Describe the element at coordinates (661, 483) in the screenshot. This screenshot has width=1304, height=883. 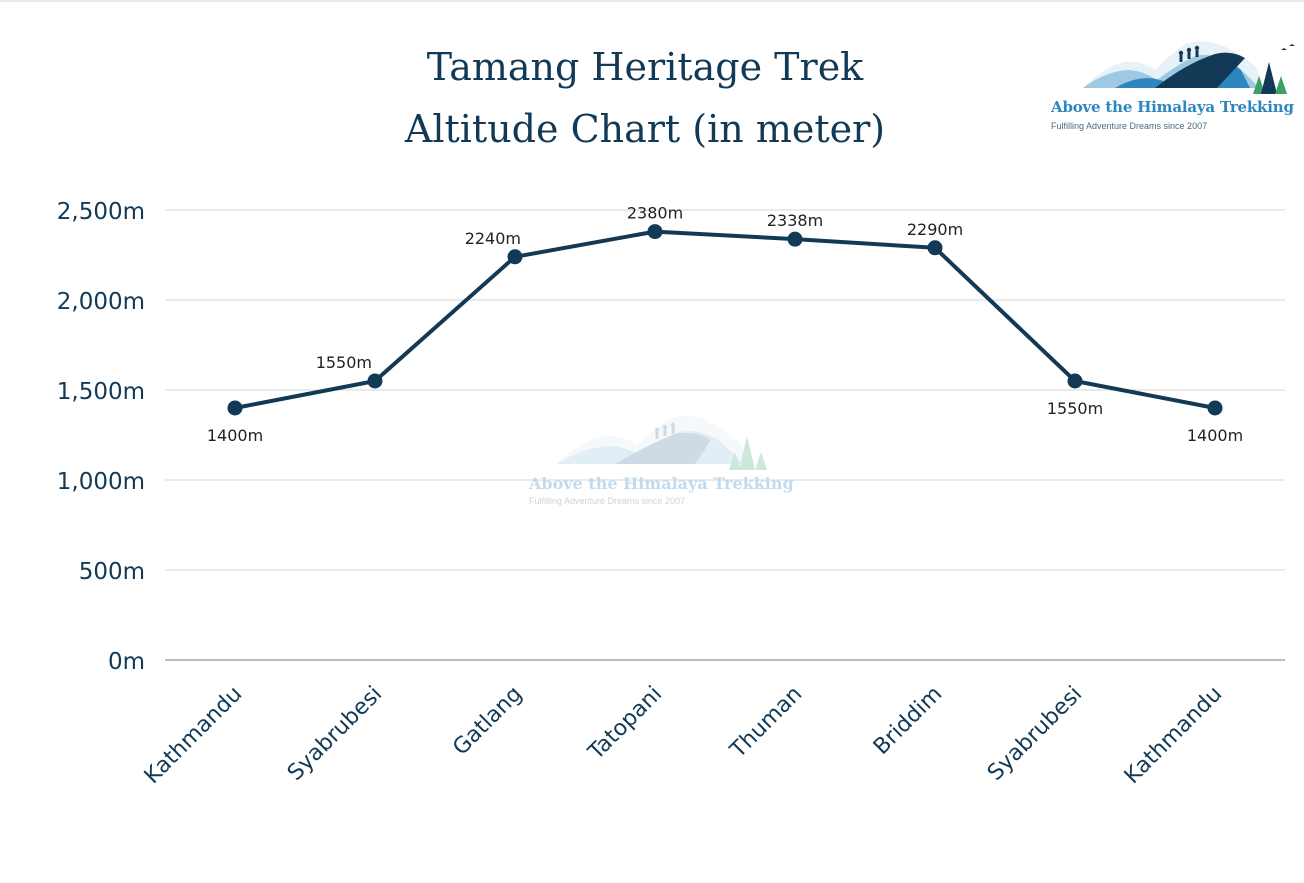
I see `watermark-name: Above the Himalaya Trekking` at that location.